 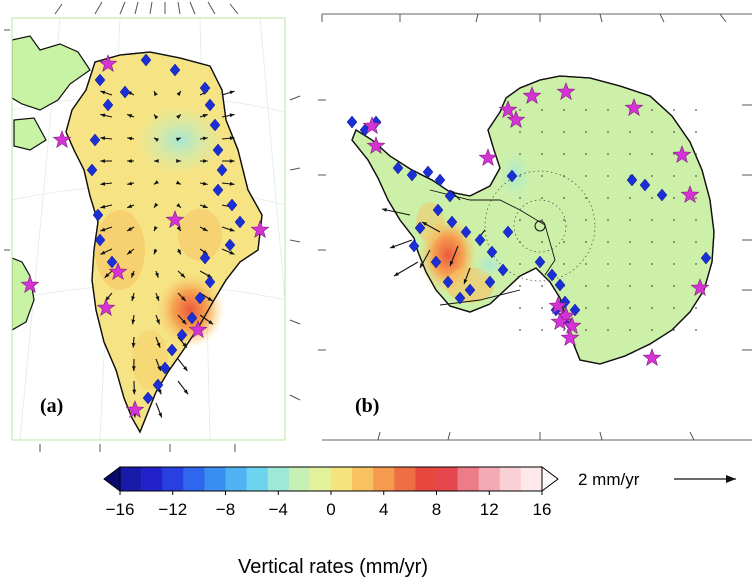 What do you see at coordinates (172, 509) in the screenshot?
I see `colorbar-tick-1: −12` at bounding box center [172, 509].